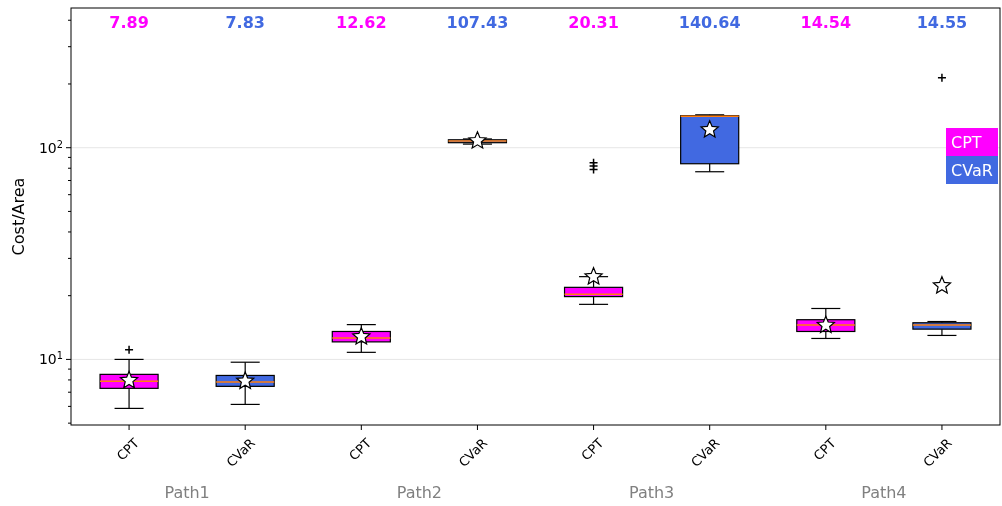 The image size is (1002, 506). I want to click on text: CVaR, so click(972, 170).